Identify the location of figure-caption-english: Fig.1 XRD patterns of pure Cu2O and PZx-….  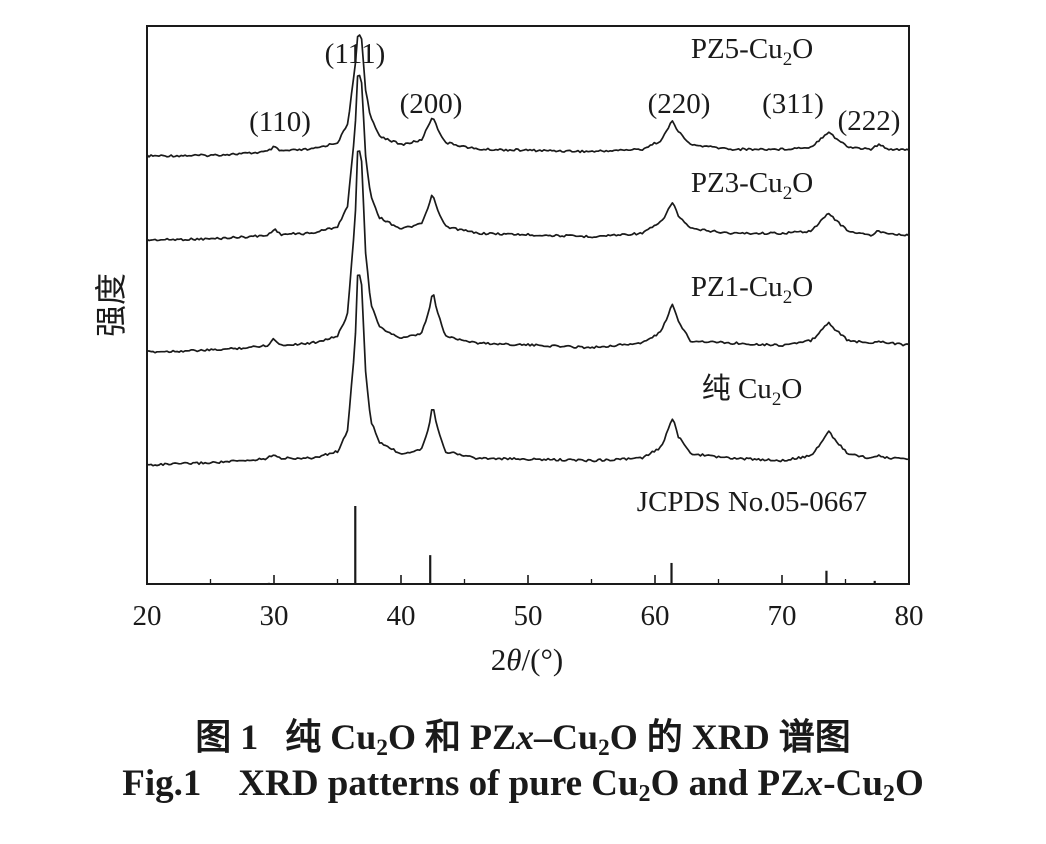
(523, 784).